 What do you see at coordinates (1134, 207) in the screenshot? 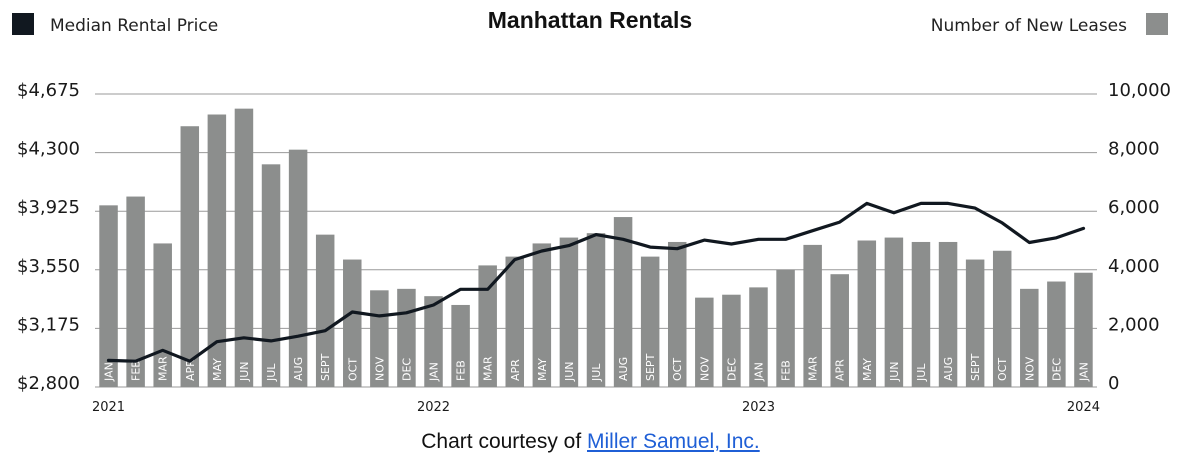
I see `y-right-tick-label: 6,000` at bounding box center [1134, 207].